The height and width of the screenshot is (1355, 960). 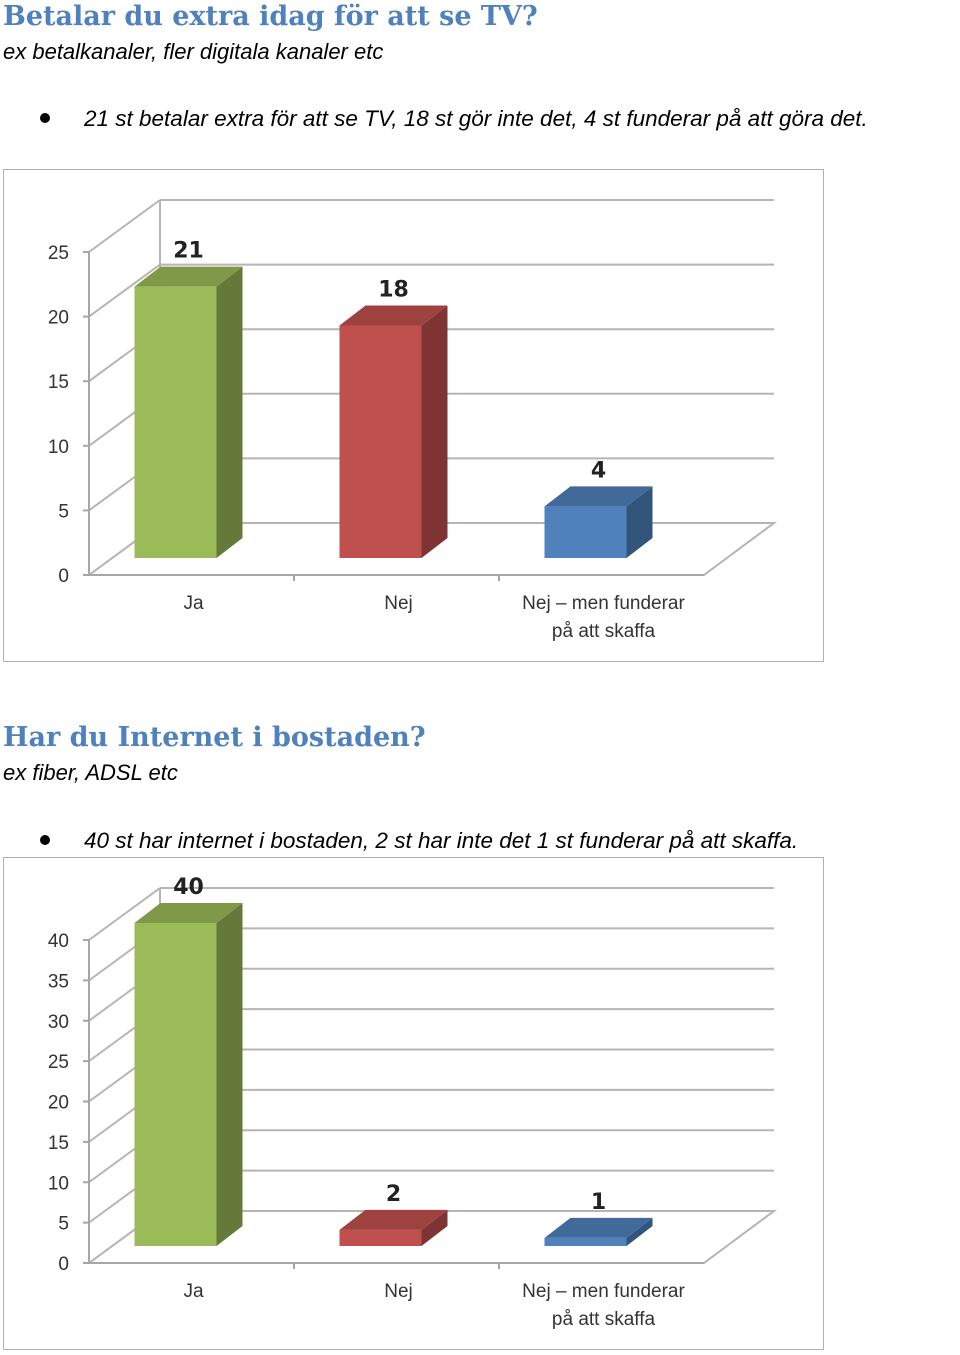 What do you see at coordinates (598, 1202) in the screenshot?
I see `data-label: 1` at bounding box center [598, 1202].